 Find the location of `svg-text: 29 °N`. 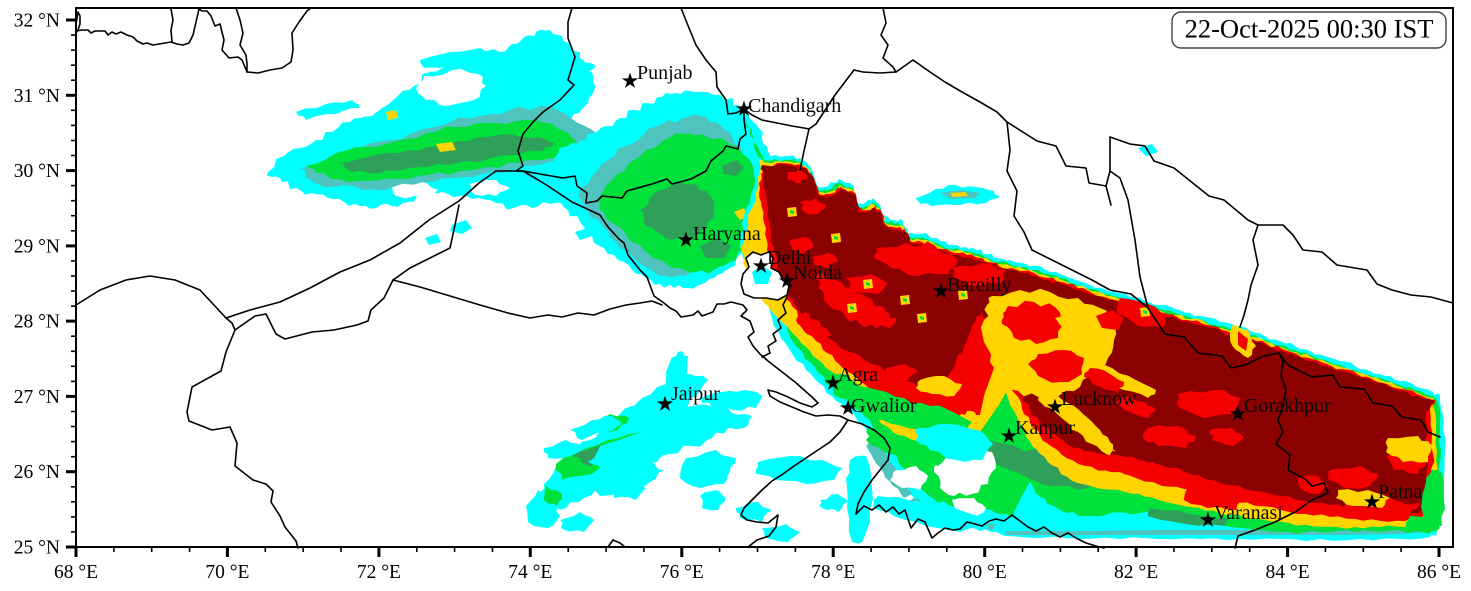

svg-text: 29 °N is located at coordinates (37, 246).